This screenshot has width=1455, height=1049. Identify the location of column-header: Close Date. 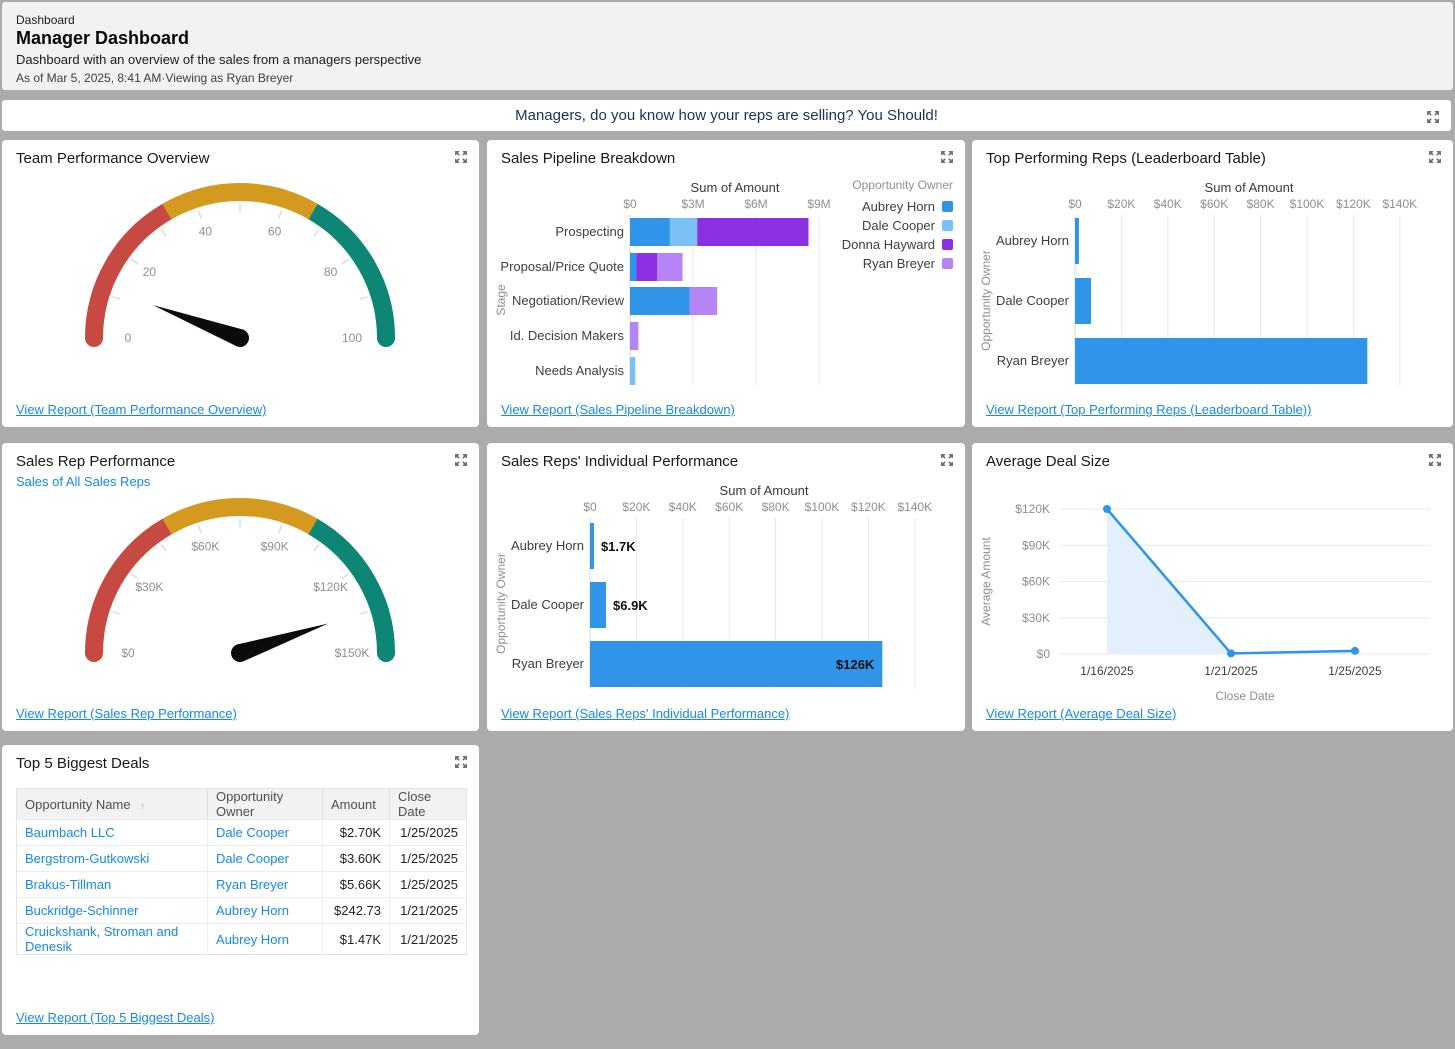
(428, 804).